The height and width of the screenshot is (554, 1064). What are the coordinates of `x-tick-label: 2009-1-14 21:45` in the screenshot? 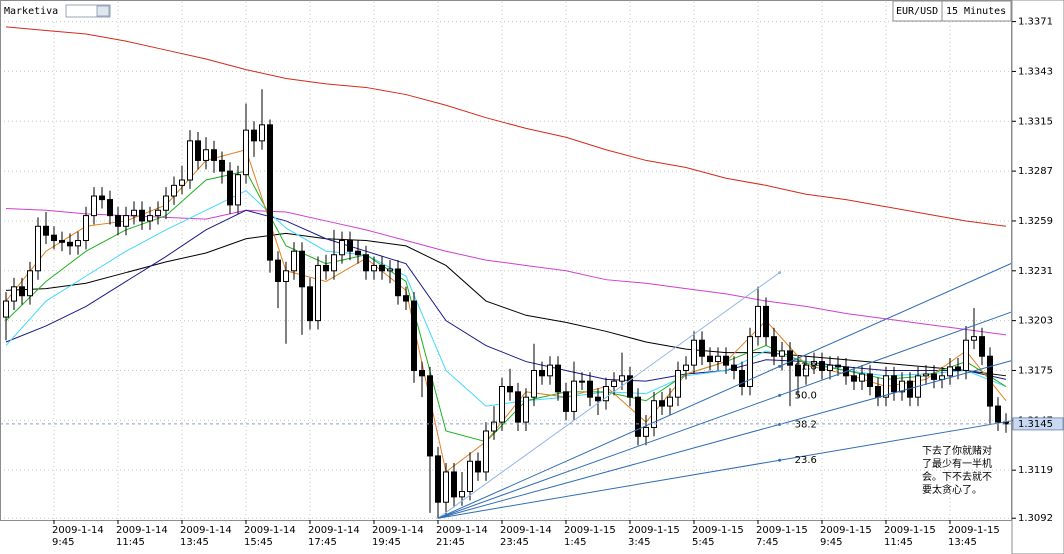 It's located at (462, 536).